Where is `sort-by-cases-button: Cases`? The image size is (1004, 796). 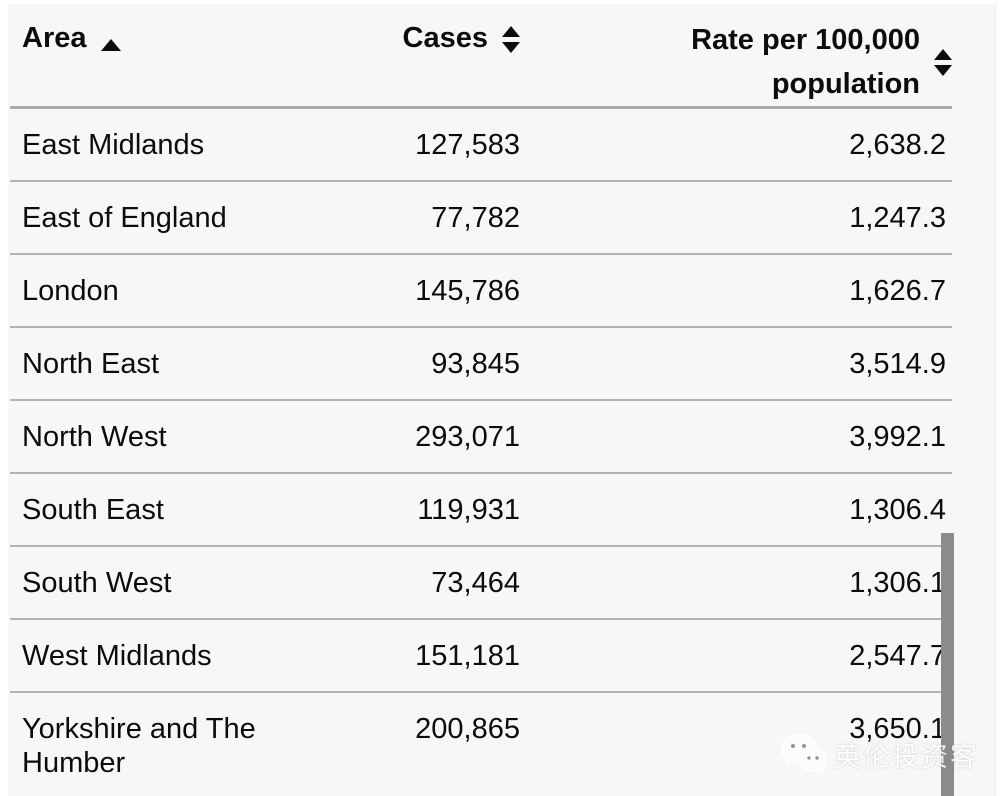 sort-by-cases-button: Cases is located at coordinates (461, 38).